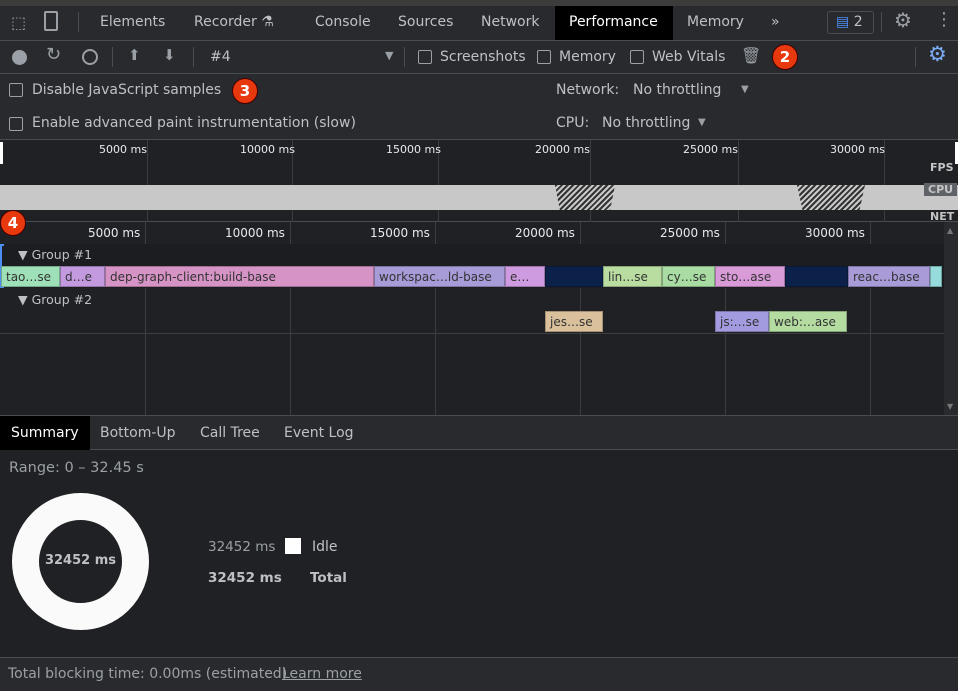  Describe the element at coordinates (835, 233) in the screenshot. I see `flame-tick: 30000 ms` at that location.